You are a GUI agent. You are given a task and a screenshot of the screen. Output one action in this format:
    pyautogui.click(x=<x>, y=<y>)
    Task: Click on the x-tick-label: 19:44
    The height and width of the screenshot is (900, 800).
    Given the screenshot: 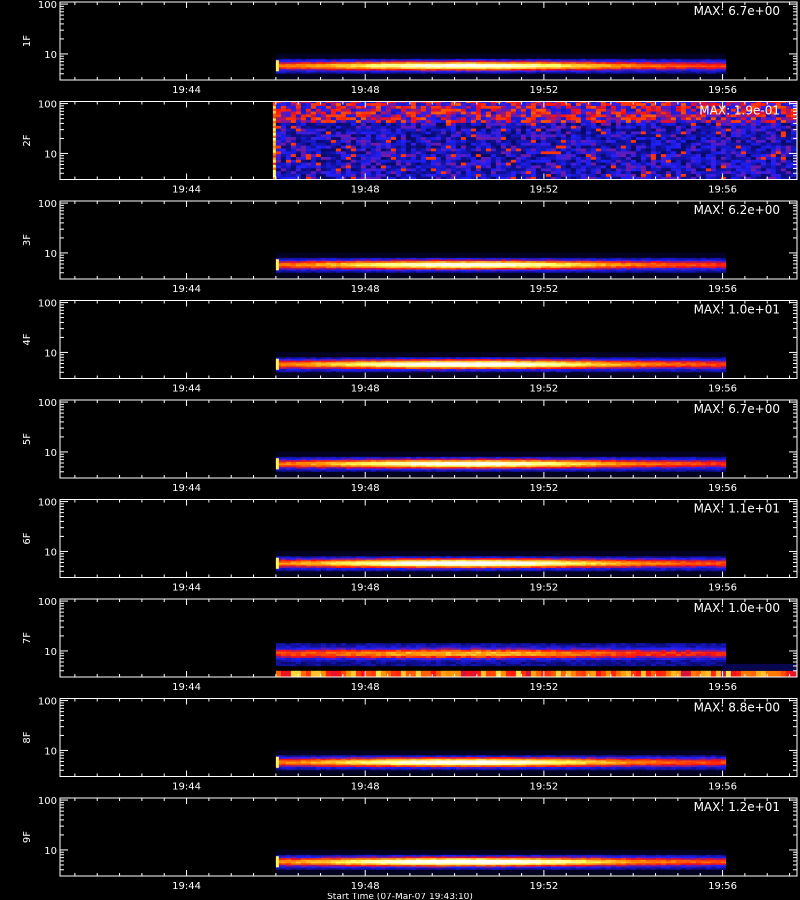 What is the action you would take?
    pyautogui.click(x=186, y=90)
    